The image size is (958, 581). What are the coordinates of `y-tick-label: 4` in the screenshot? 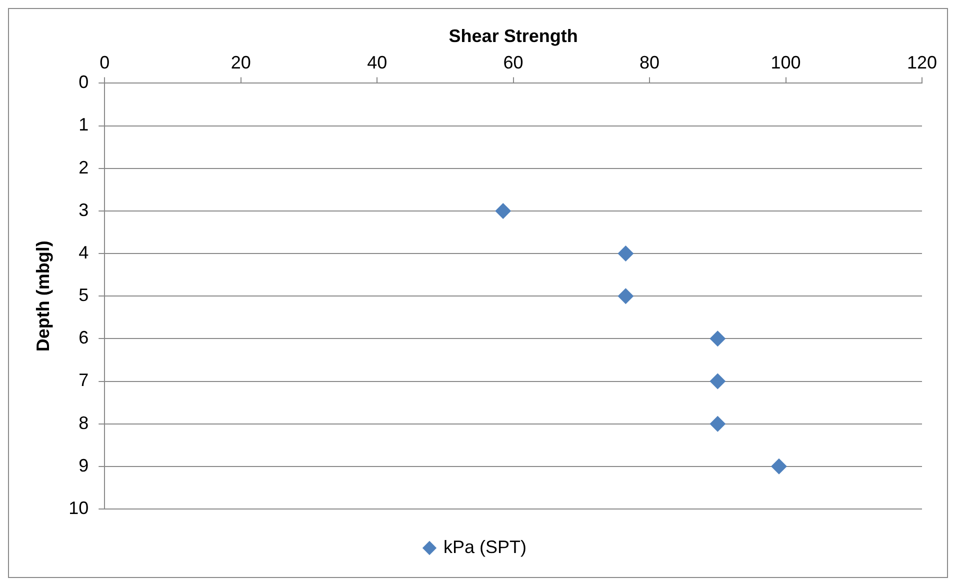 It's located at (83, 252).